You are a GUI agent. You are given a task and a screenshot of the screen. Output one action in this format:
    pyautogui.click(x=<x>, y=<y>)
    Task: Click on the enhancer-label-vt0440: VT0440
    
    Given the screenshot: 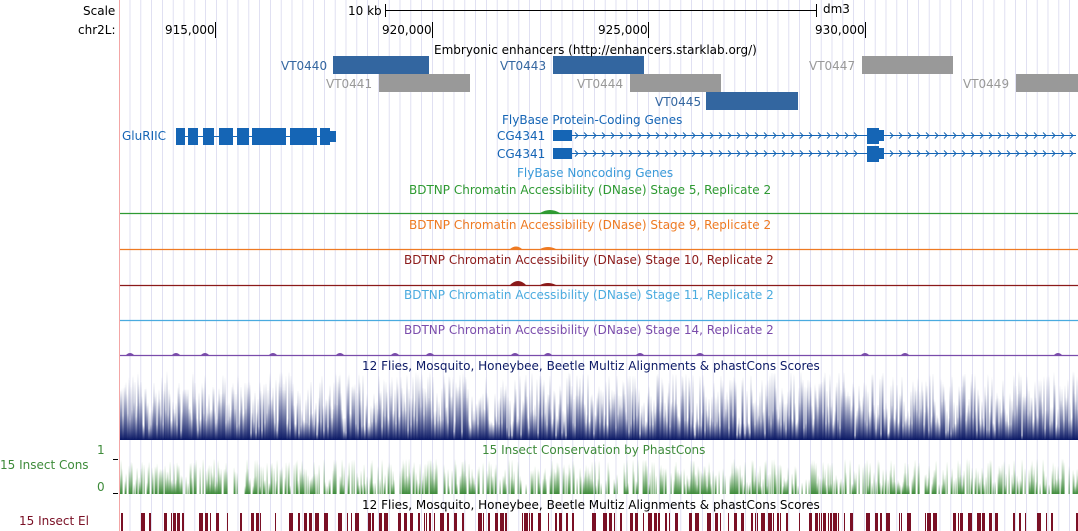 What is the action you would take?
    pyautogui.click(x=304, y=66)
    